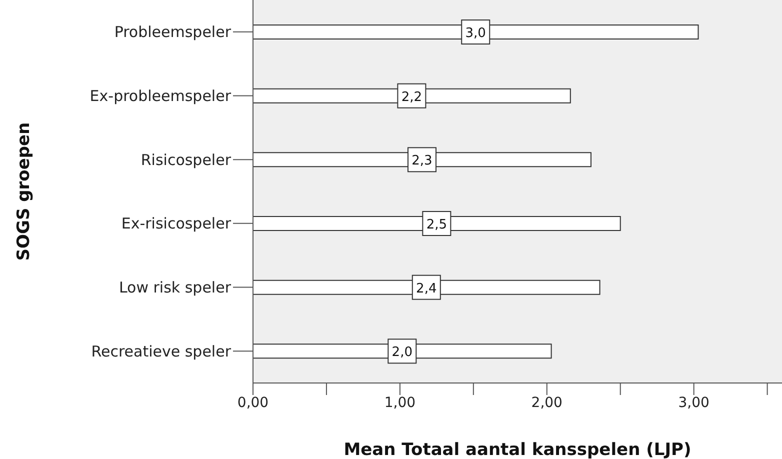 This screenshot has width=782, height=459. What do you see at coordinates (24, 191) in the screenshot?
I see `y-axis-title: SOGS groepen` at bounding box center [24, 191].